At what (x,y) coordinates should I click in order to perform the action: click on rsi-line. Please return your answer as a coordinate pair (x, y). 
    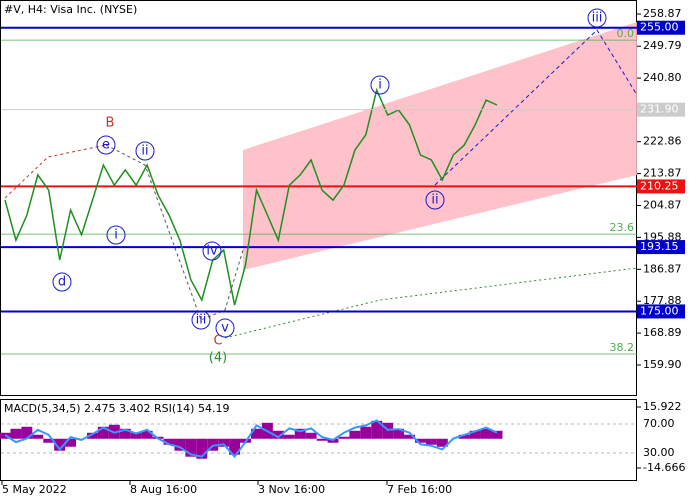
    Looking at the image, I should click on (251, 439).